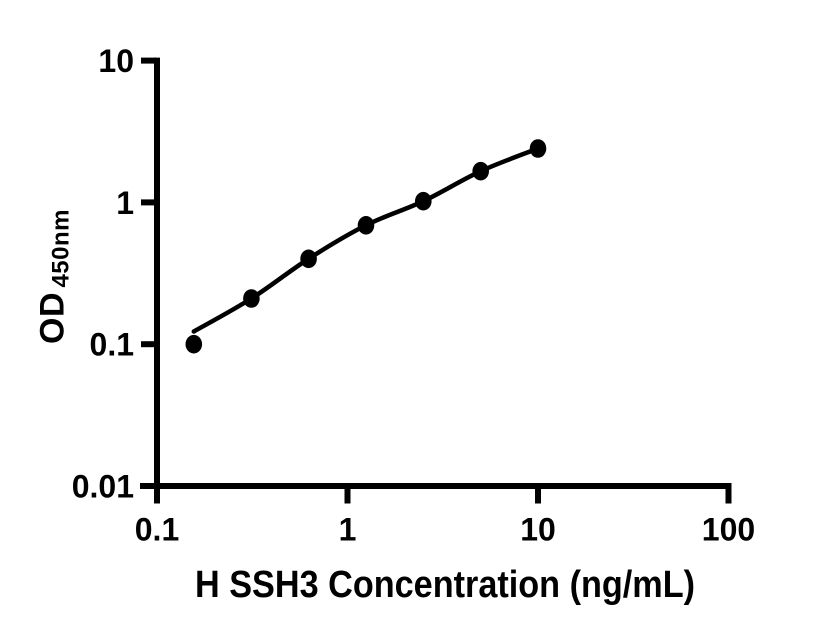 This screenshot has height=640, width=816. Describe the element at coordinates (728, 530) in the screenshot. I see `x-tick-label: 100` at that location.